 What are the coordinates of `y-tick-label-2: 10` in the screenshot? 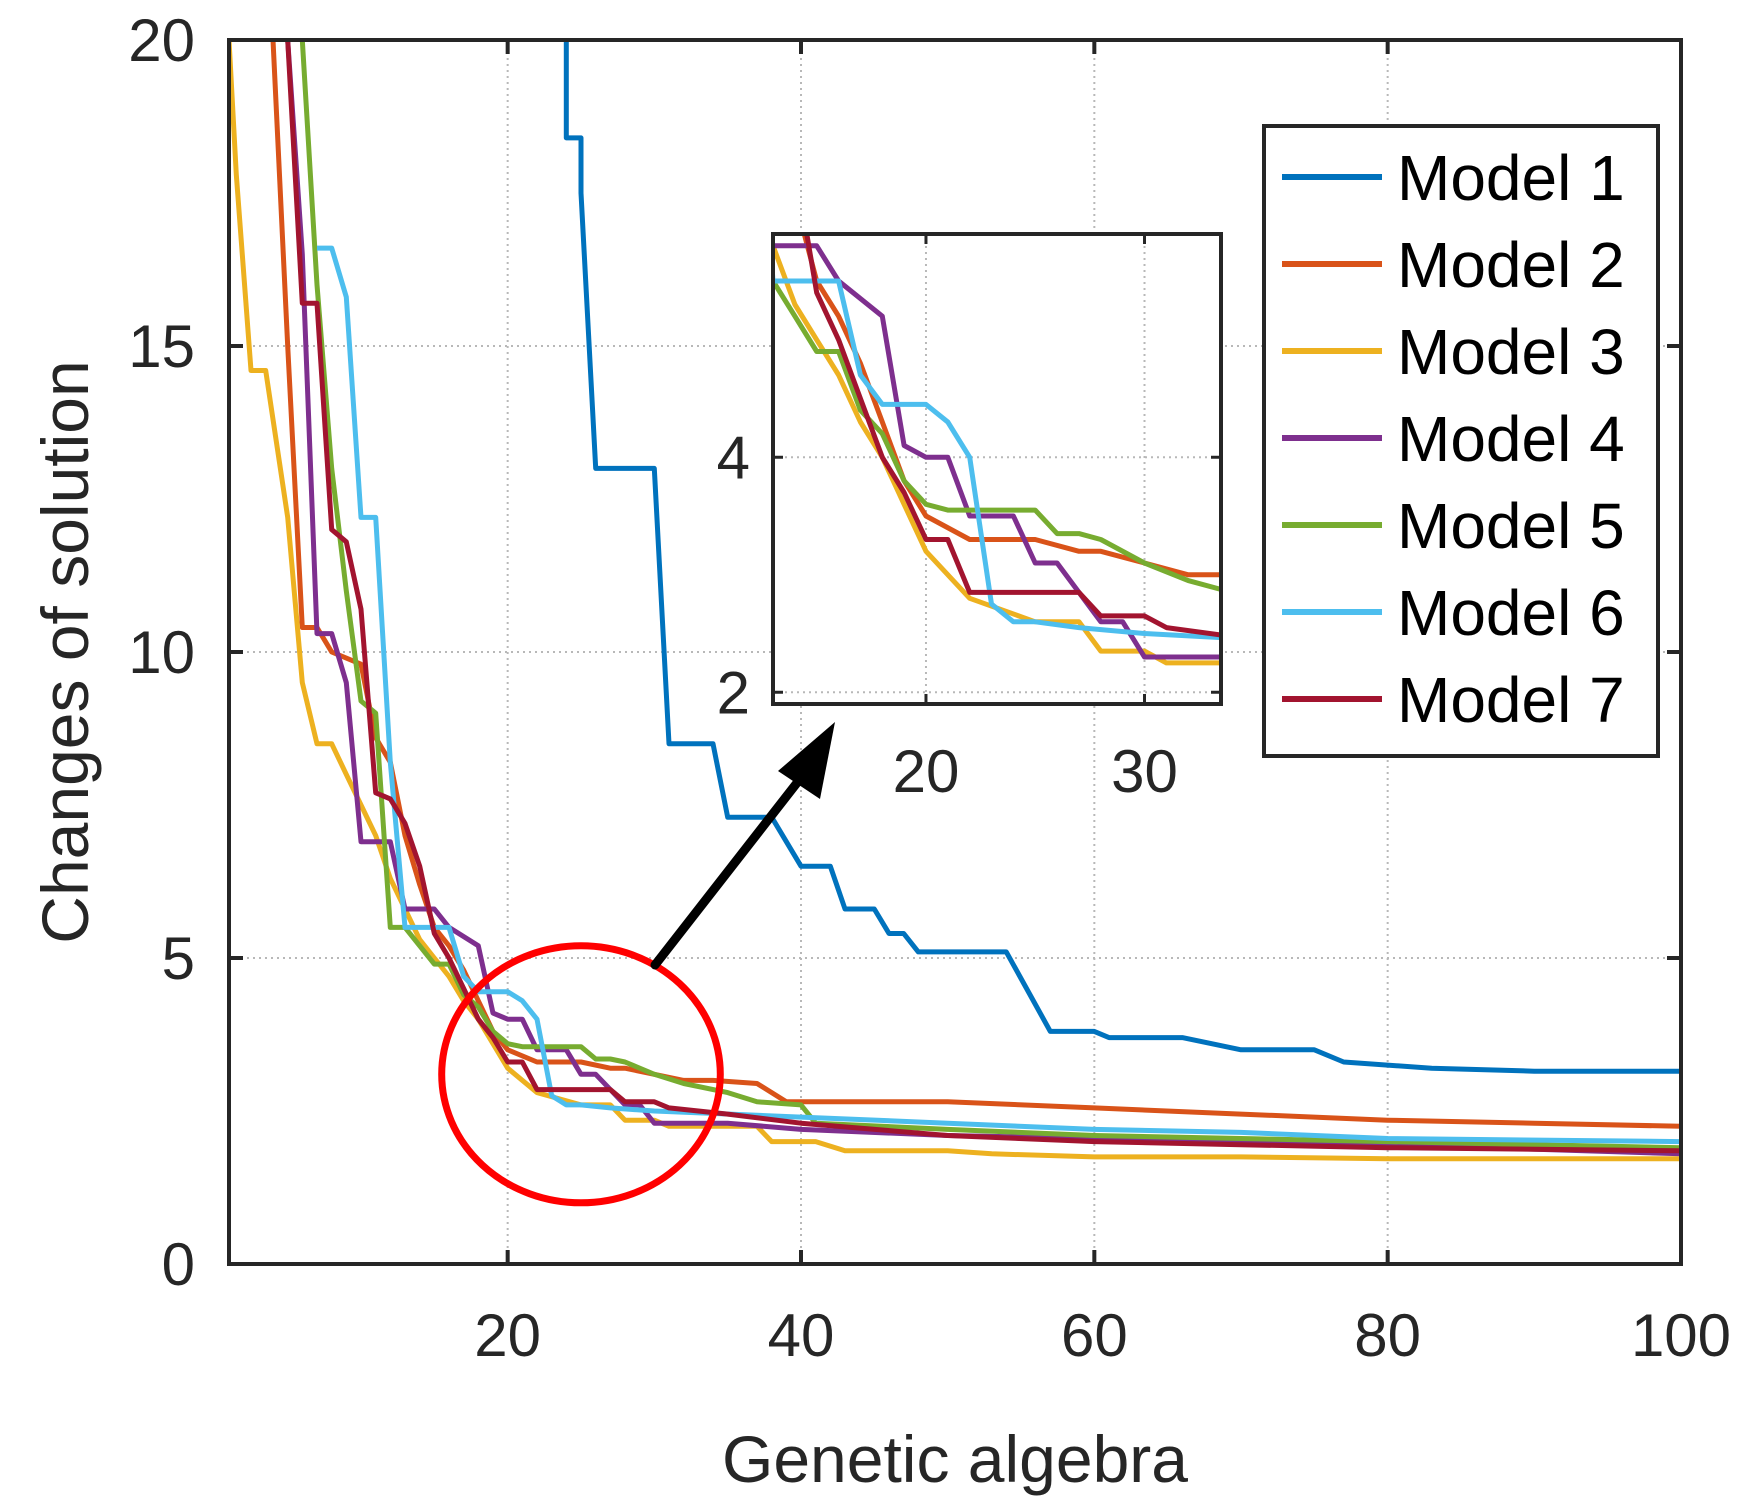 It's located at (161, 652).